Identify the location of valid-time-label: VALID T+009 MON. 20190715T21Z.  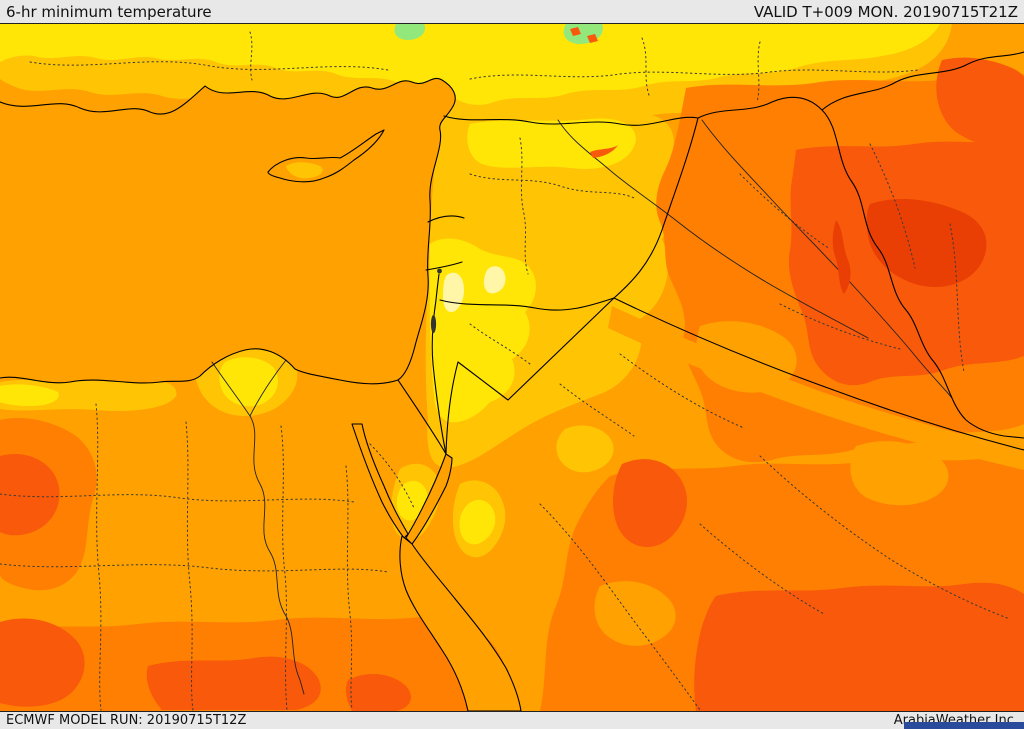
(885, 11).